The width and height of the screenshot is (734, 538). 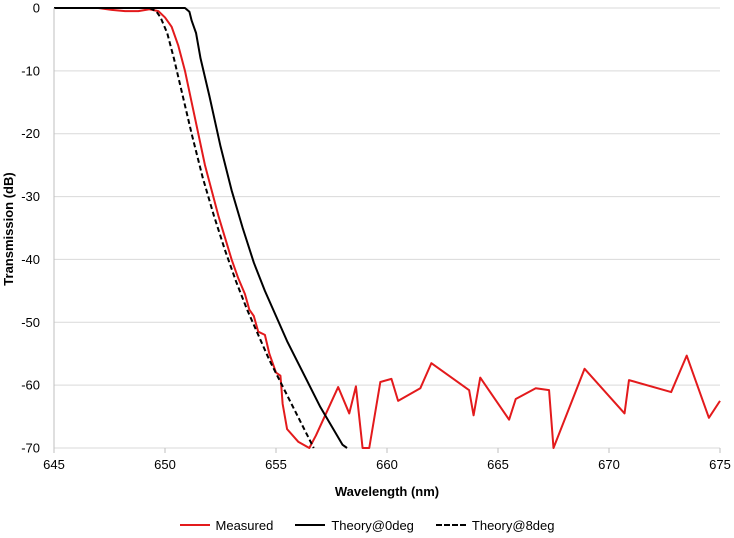 I want to click on x-axis-label: Wavelength (nm), so click(x=387, y=491).